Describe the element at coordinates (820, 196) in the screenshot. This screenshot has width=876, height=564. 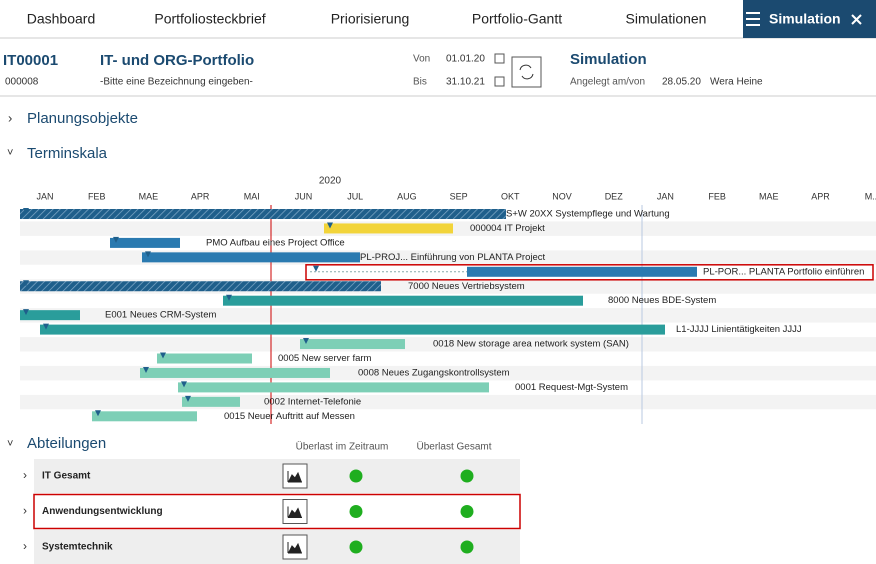
I see `month-label: APR` at that location.